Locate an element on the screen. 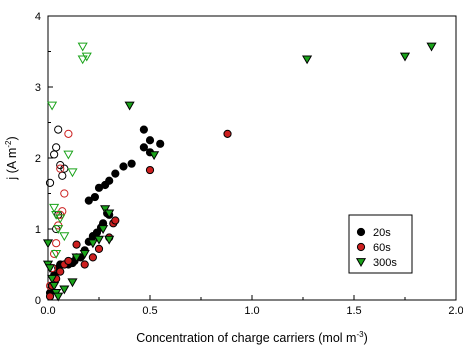  legend-item: 300s is located at coordinates (376, 263).